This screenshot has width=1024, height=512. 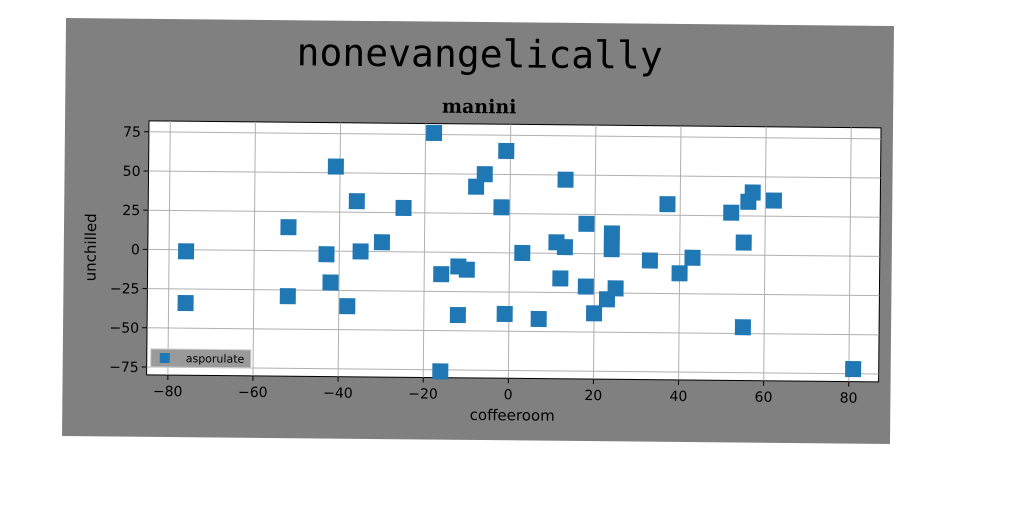 What do you see at coordinates (512, 415) in the screenshot?
I see `x-axis-label: coffeeroom` at bounding box center [512, 415].